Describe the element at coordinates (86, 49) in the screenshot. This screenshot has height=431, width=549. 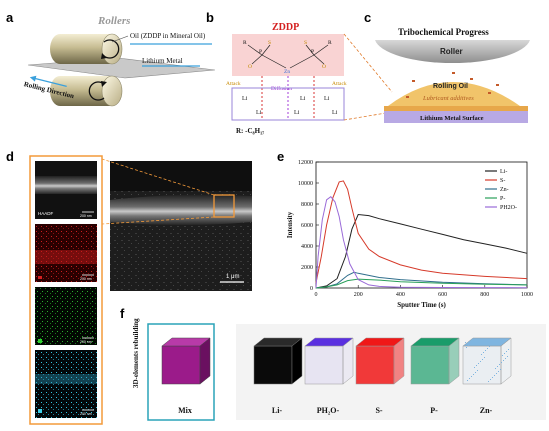
I see `upper-roller` at that location.